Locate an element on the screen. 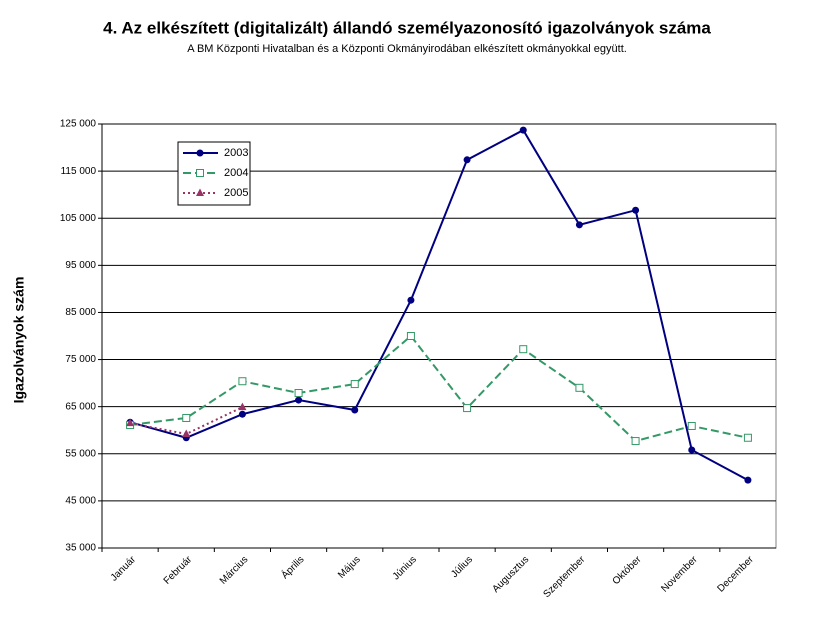 This screenshot has width=815, height=632. y-tick-label: 75 000 is located at coordinates (80, 359).